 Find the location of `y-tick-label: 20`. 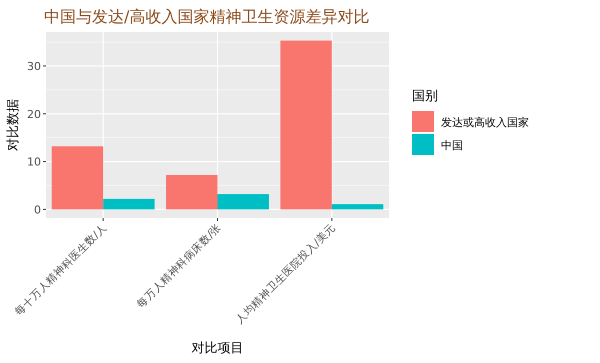

y-tick-label: 20 is located at coordinates (34, 114).